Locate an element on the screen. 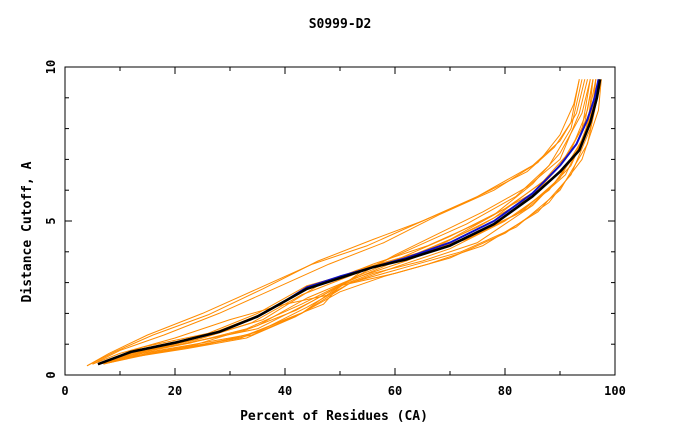 The image size is (680, 440). chart-title: S0999-D2 is located at coordinates (340, 24).